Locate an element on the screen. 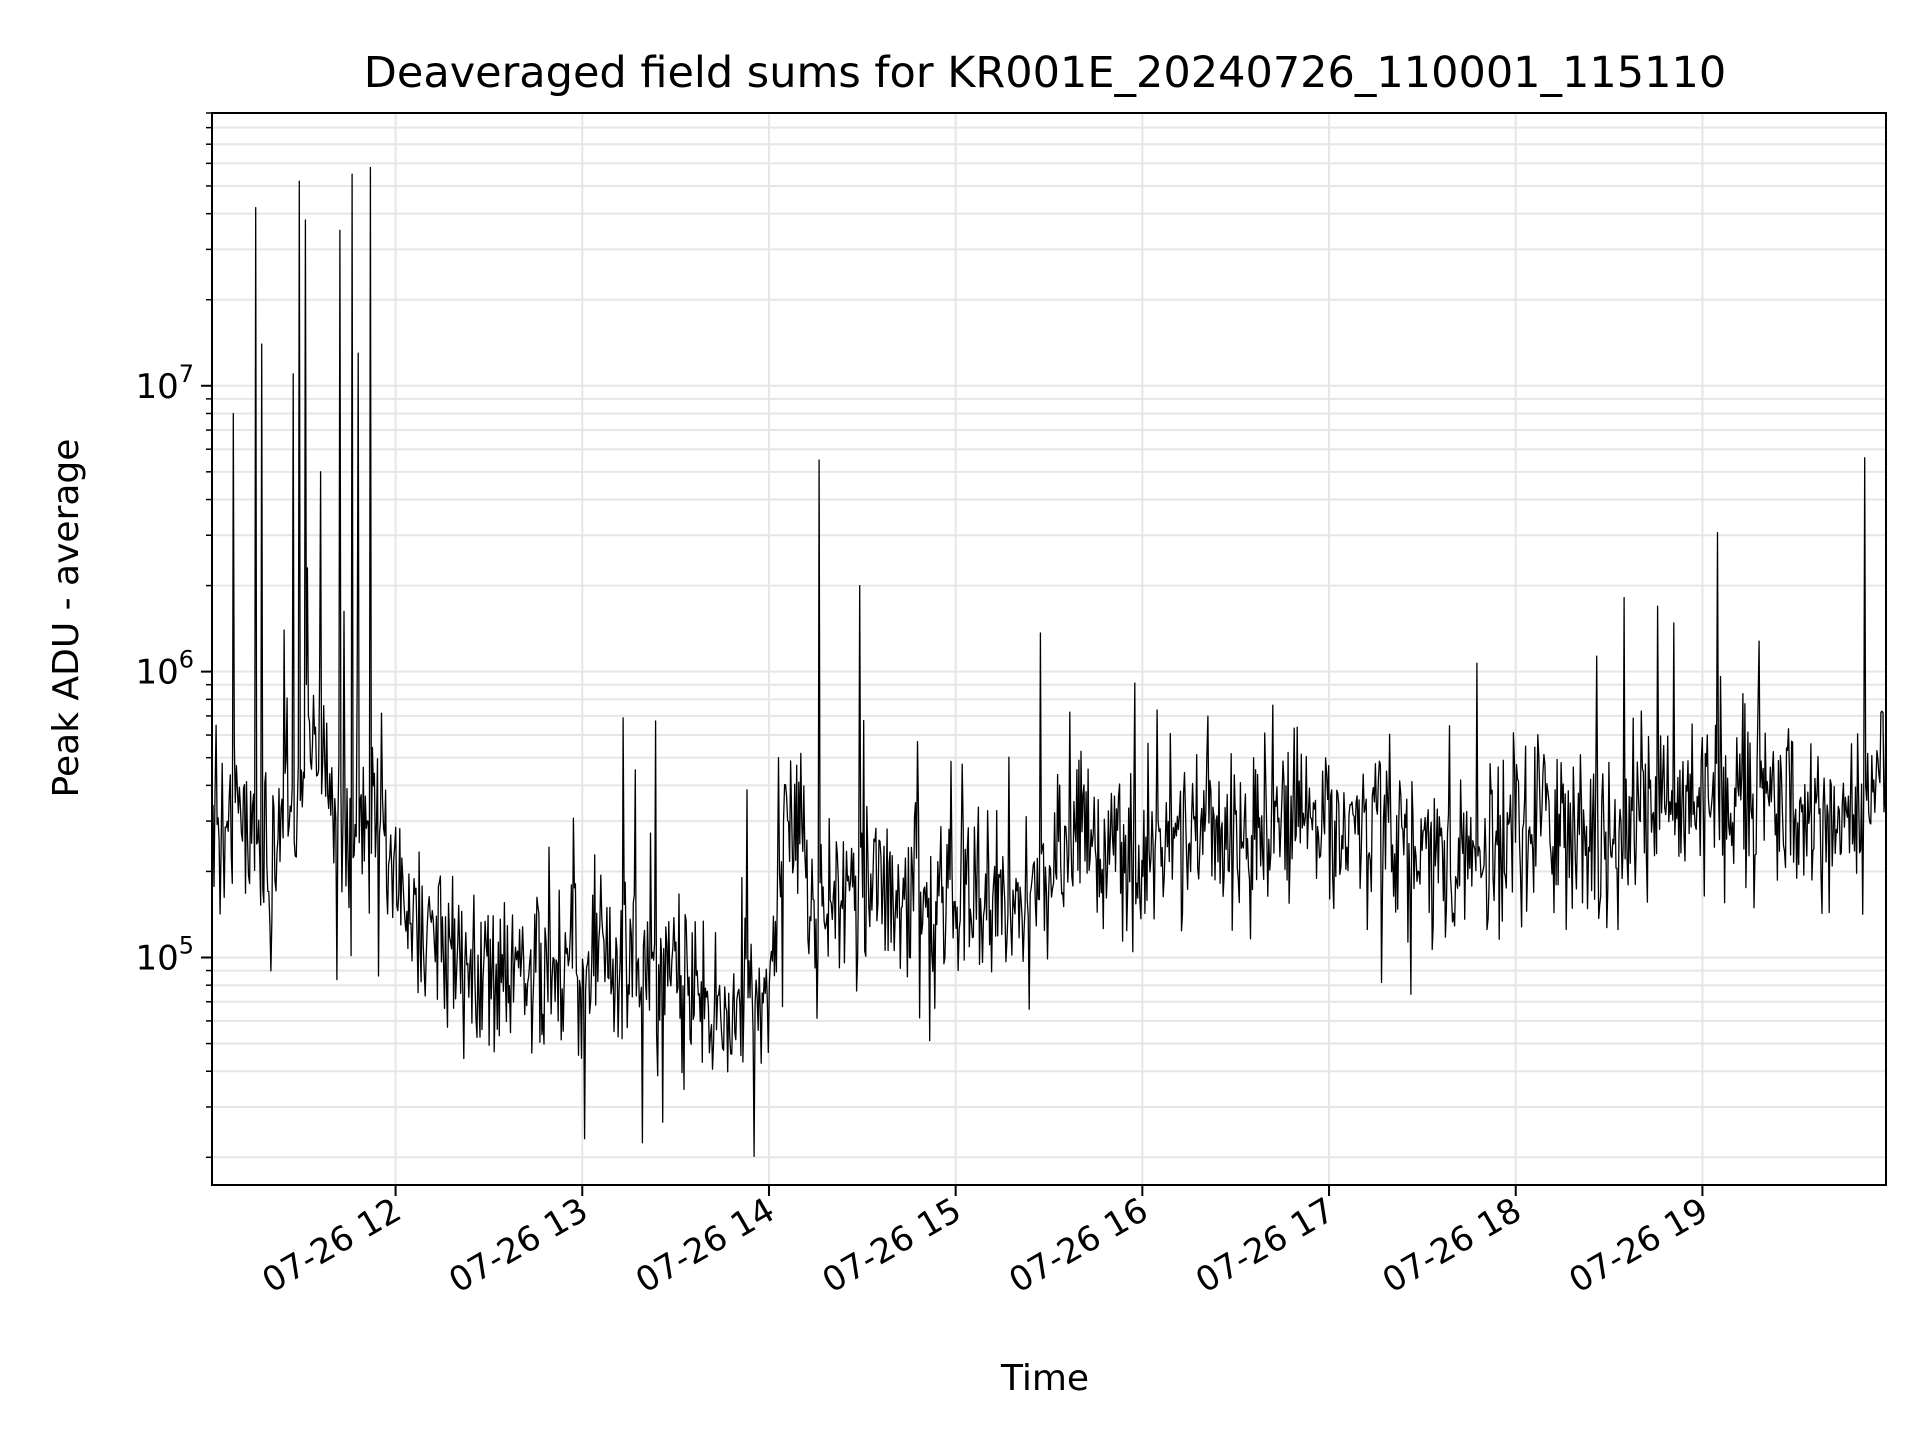  y-tick-label: 10⁷ is located at coordinates (164, 383).